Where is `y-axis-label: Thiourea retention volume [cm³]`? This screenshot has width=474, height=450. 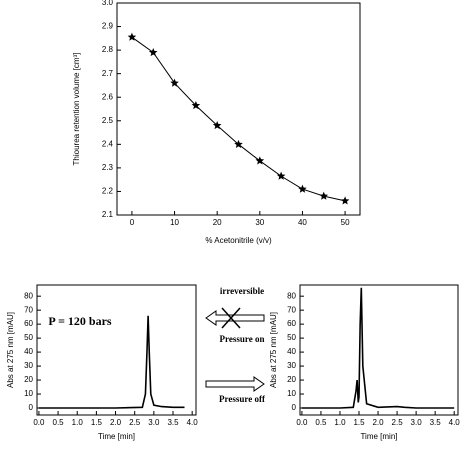
y-axis-label: Thiourea retention volume [cm³] is located at coordinates (76, 109).